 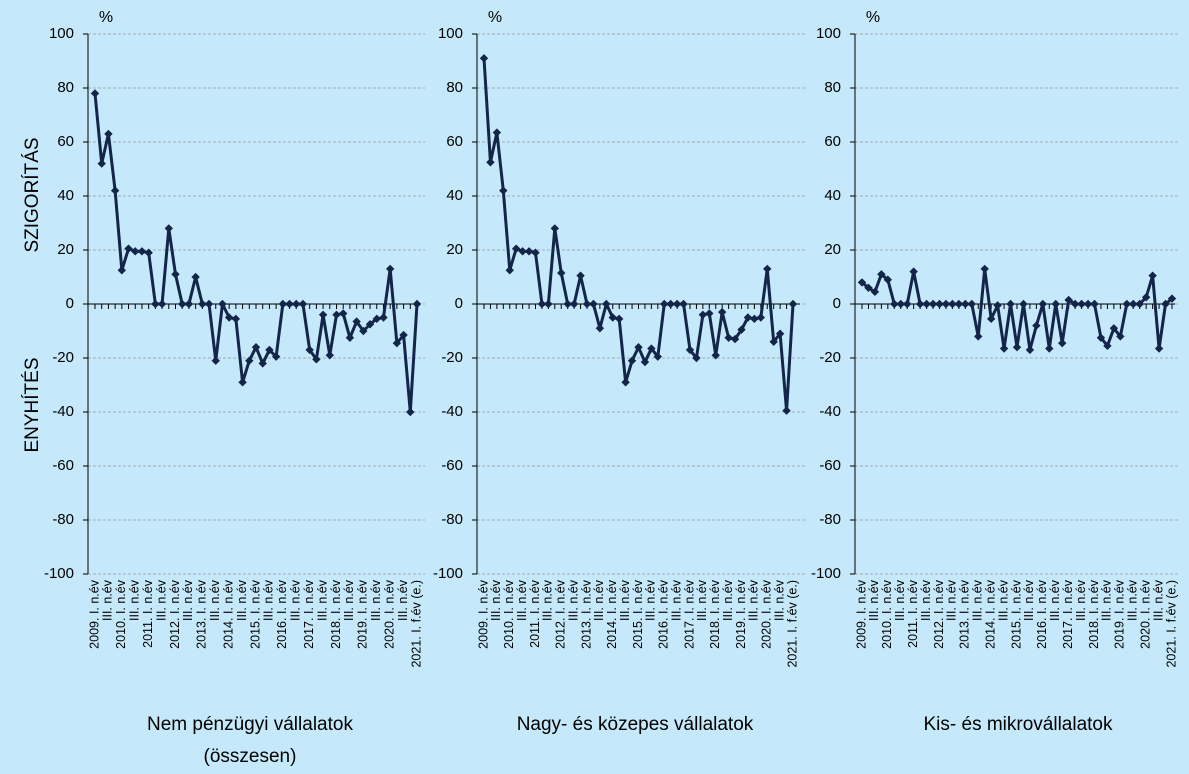 I want to click on x-tick-label: 2009. I. n.év, so click(x=94, y=614).